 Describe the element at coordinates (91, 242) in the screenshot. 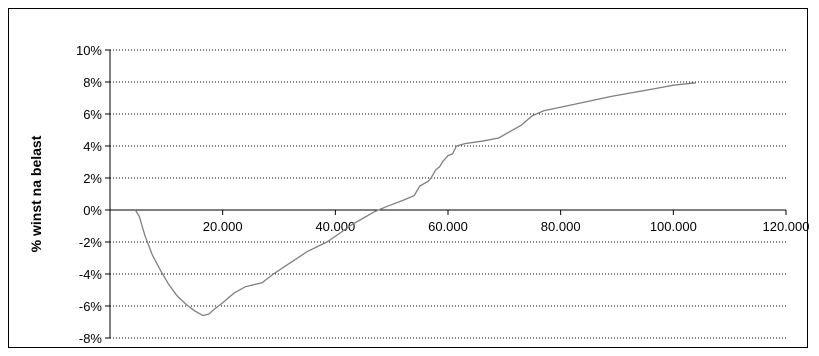

I see `y-tick-label: -2%` at that location.